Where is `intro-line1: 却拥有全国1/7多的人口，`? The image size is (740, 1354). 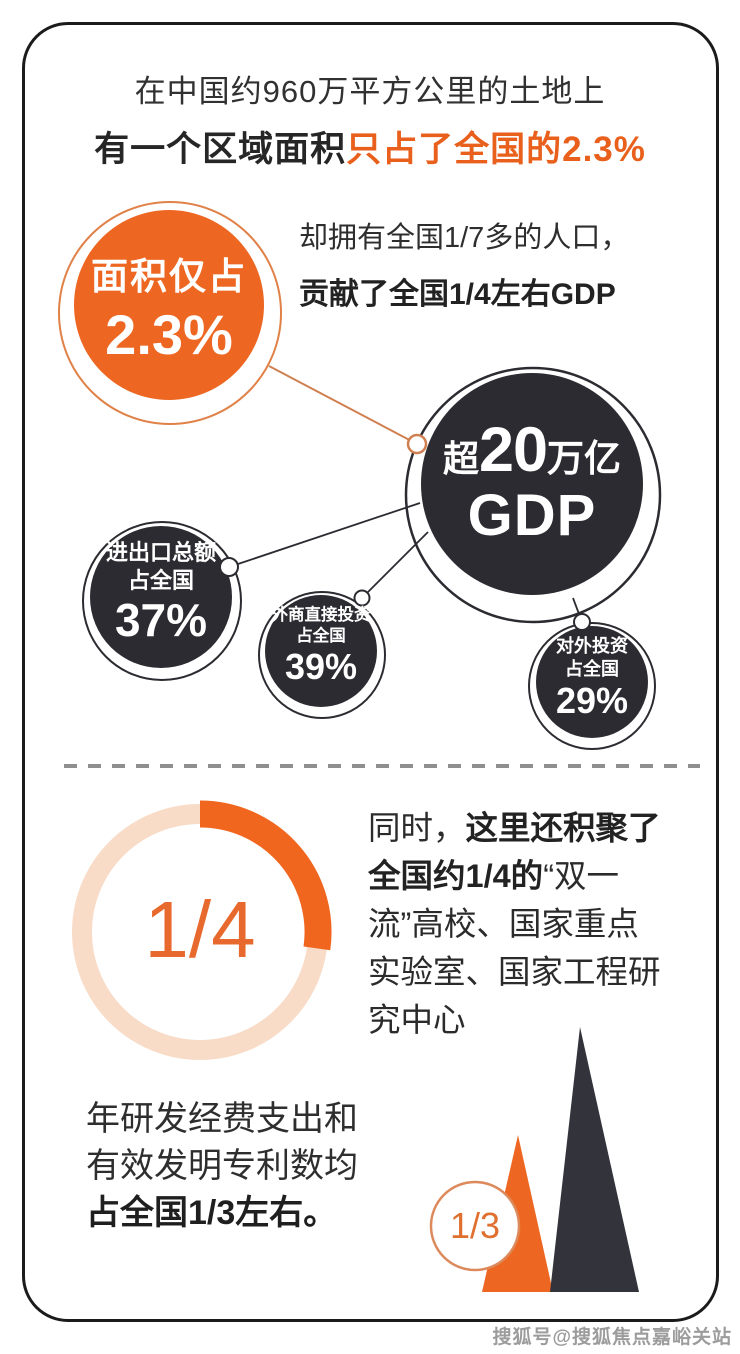
intro-line1: 却拥有全国1/7多的人口， is located at coordinates (464, 238).